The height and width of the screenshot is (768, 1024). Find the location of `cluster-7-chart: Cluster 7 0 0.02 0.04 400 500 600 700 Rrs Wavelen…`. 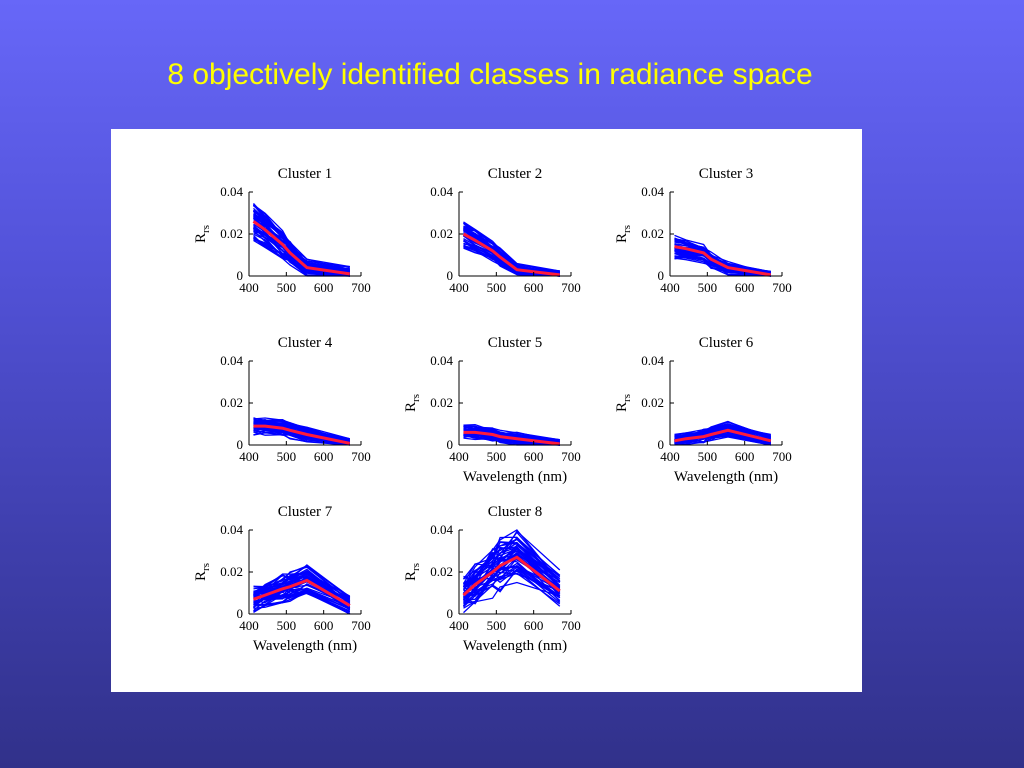

cluster-7-chart: Cluster 7 0 0.02 0.04 400 500 600 700 Rrs Wavelen… is located at coordinates (282, 579).